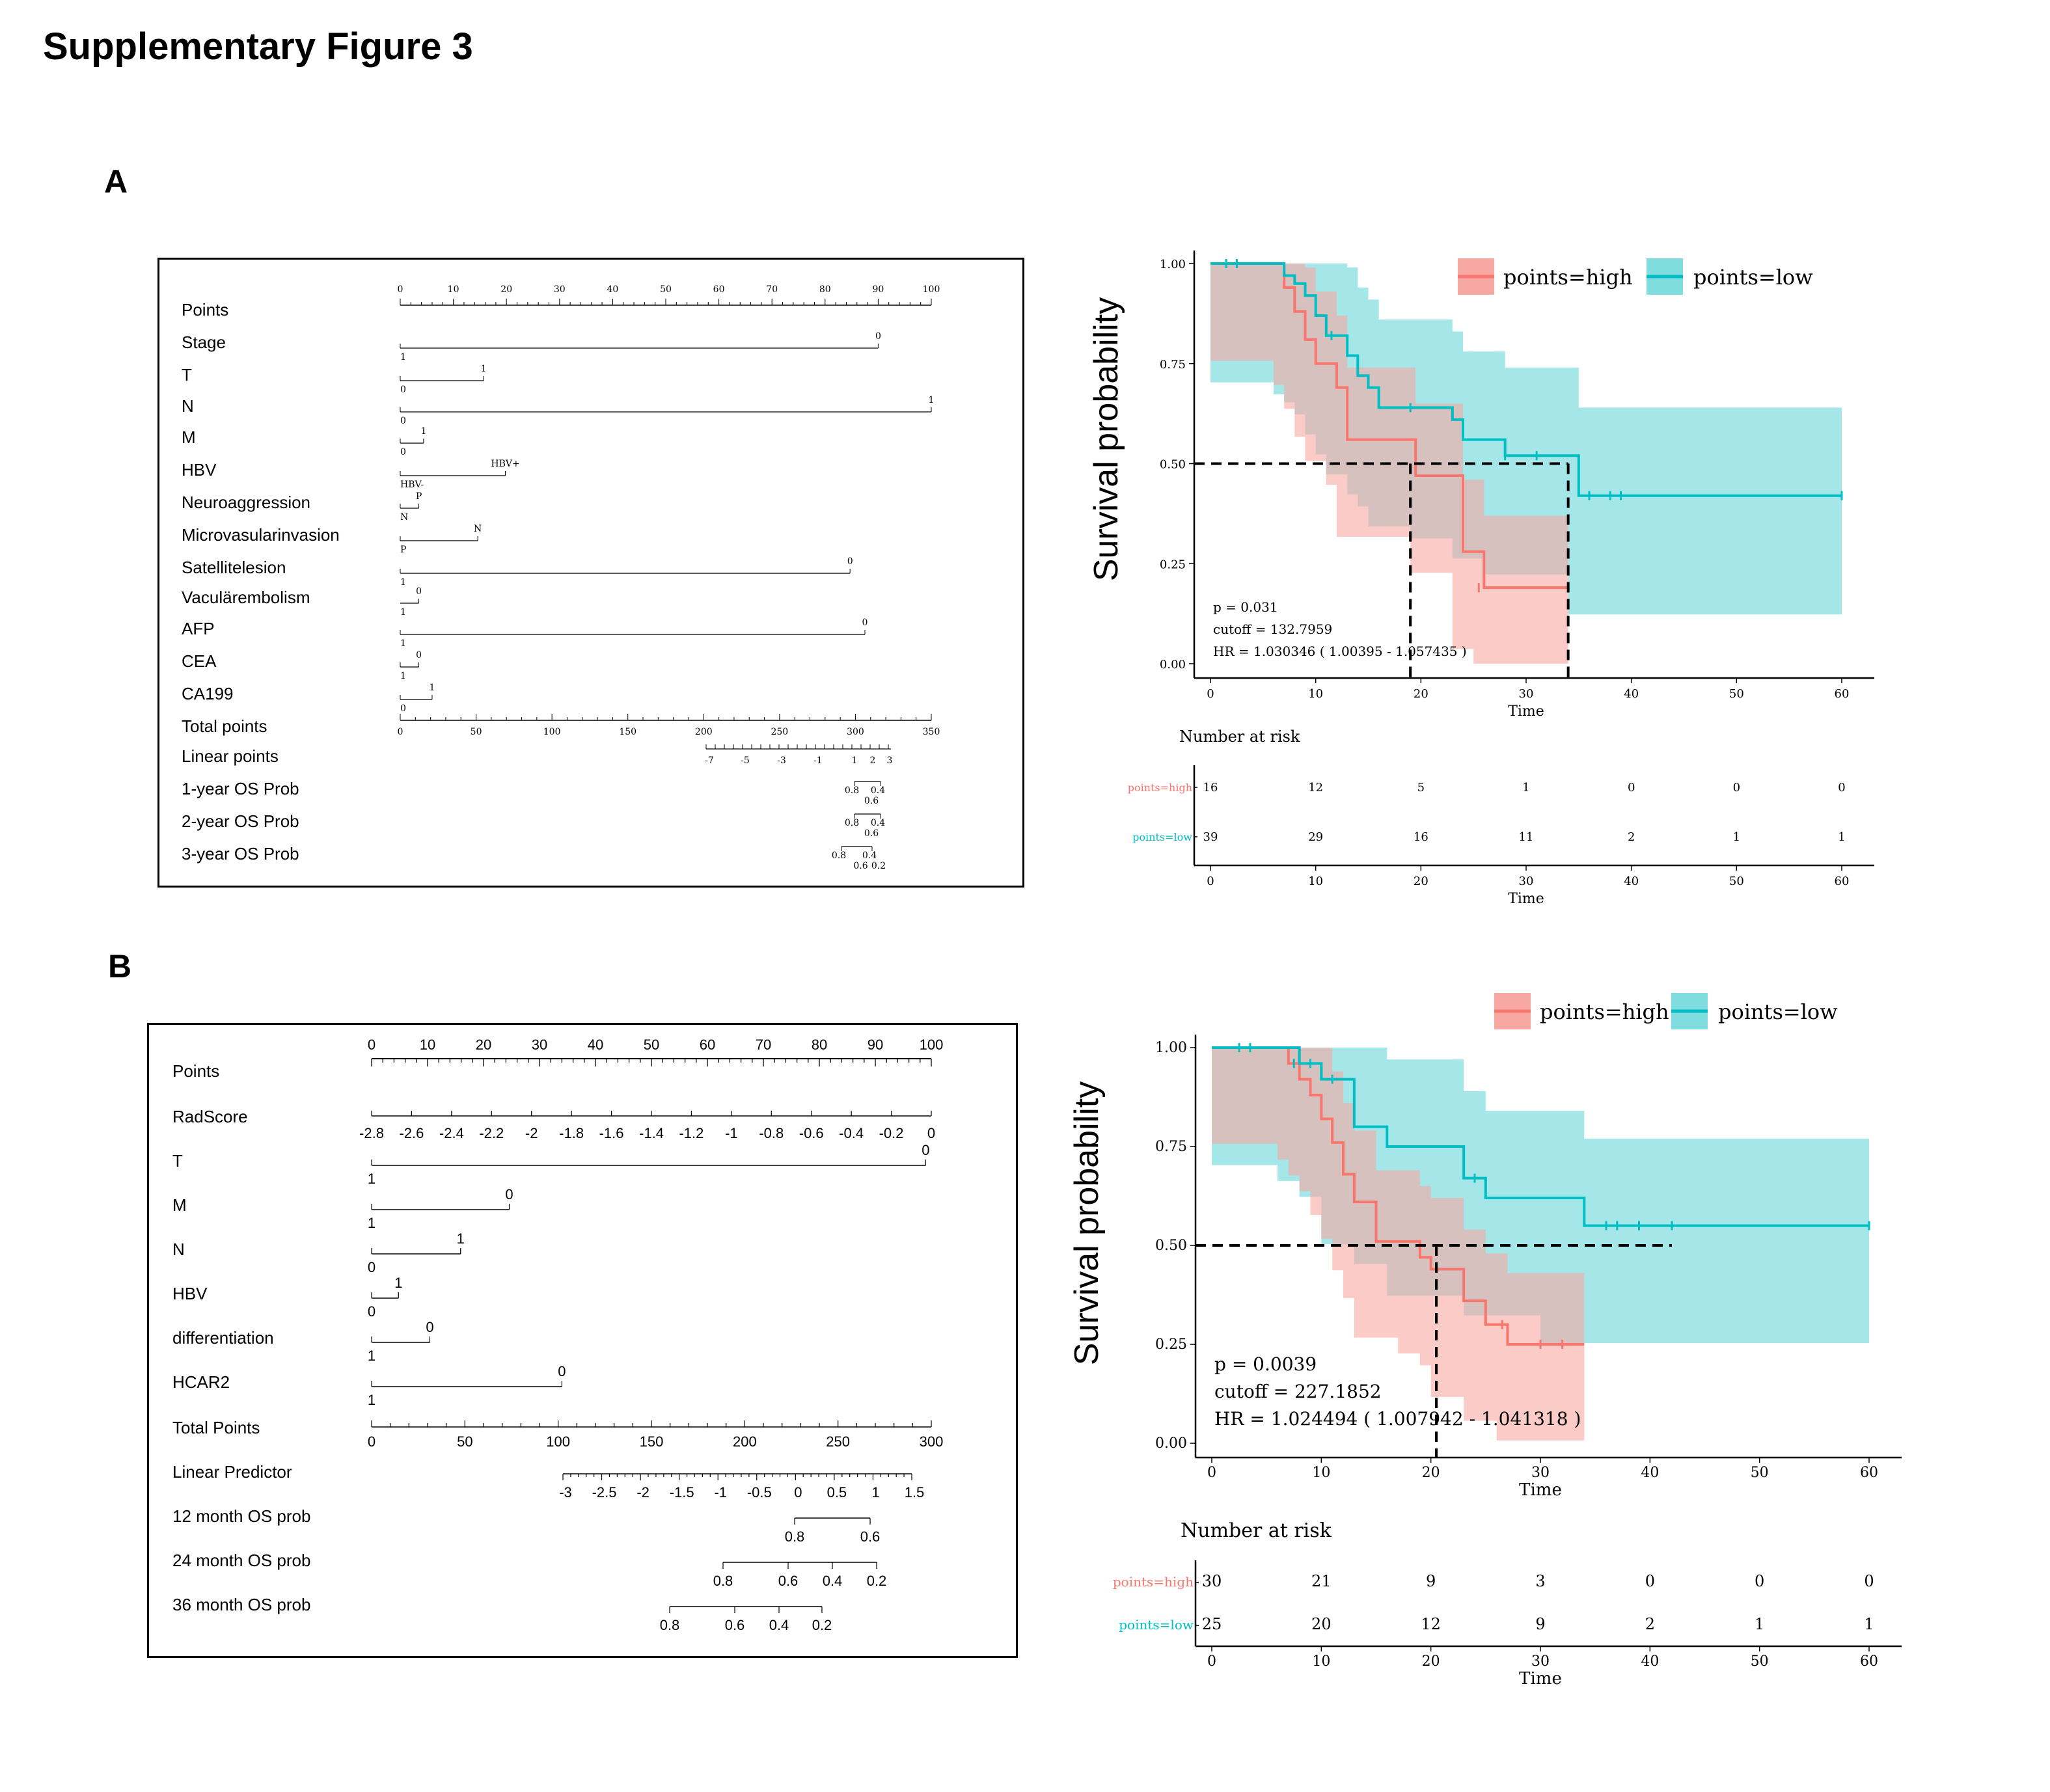 This screenshot has height=1792, width=2050. Describe the element at coordinates (651, 1045) in the screenshot. I see `points-tick-label: 50` at that location.